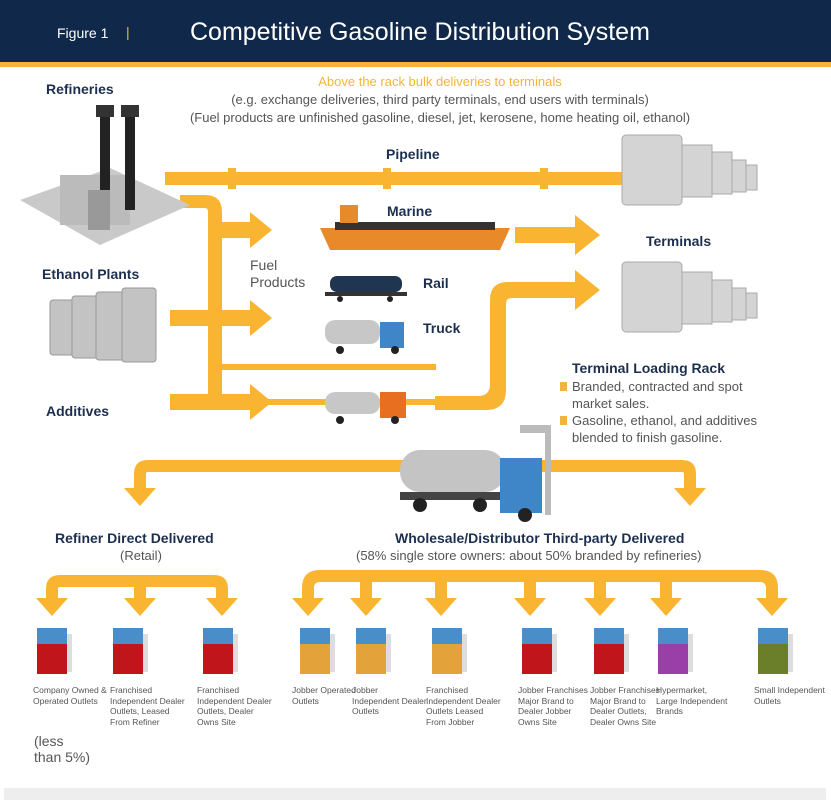 This screenshot has height=800, width=831. I want to click on refinery-illustration, so click(105, 175).